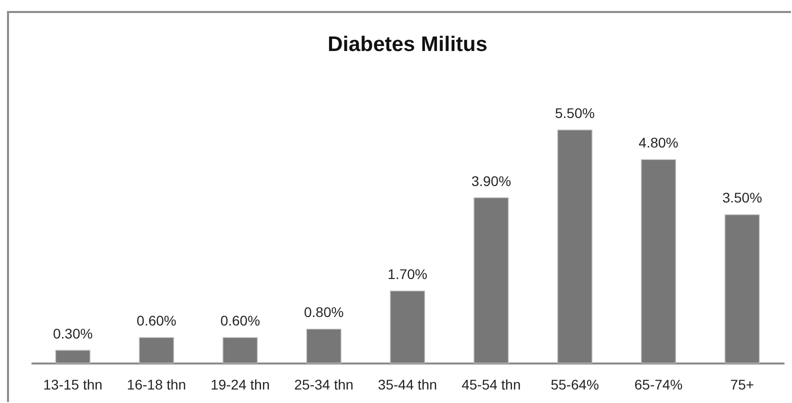  What do you see at coordinates (324, 312) in the screenshot?
I see `data-label: 0.80%` at bounding box center [324, 312].